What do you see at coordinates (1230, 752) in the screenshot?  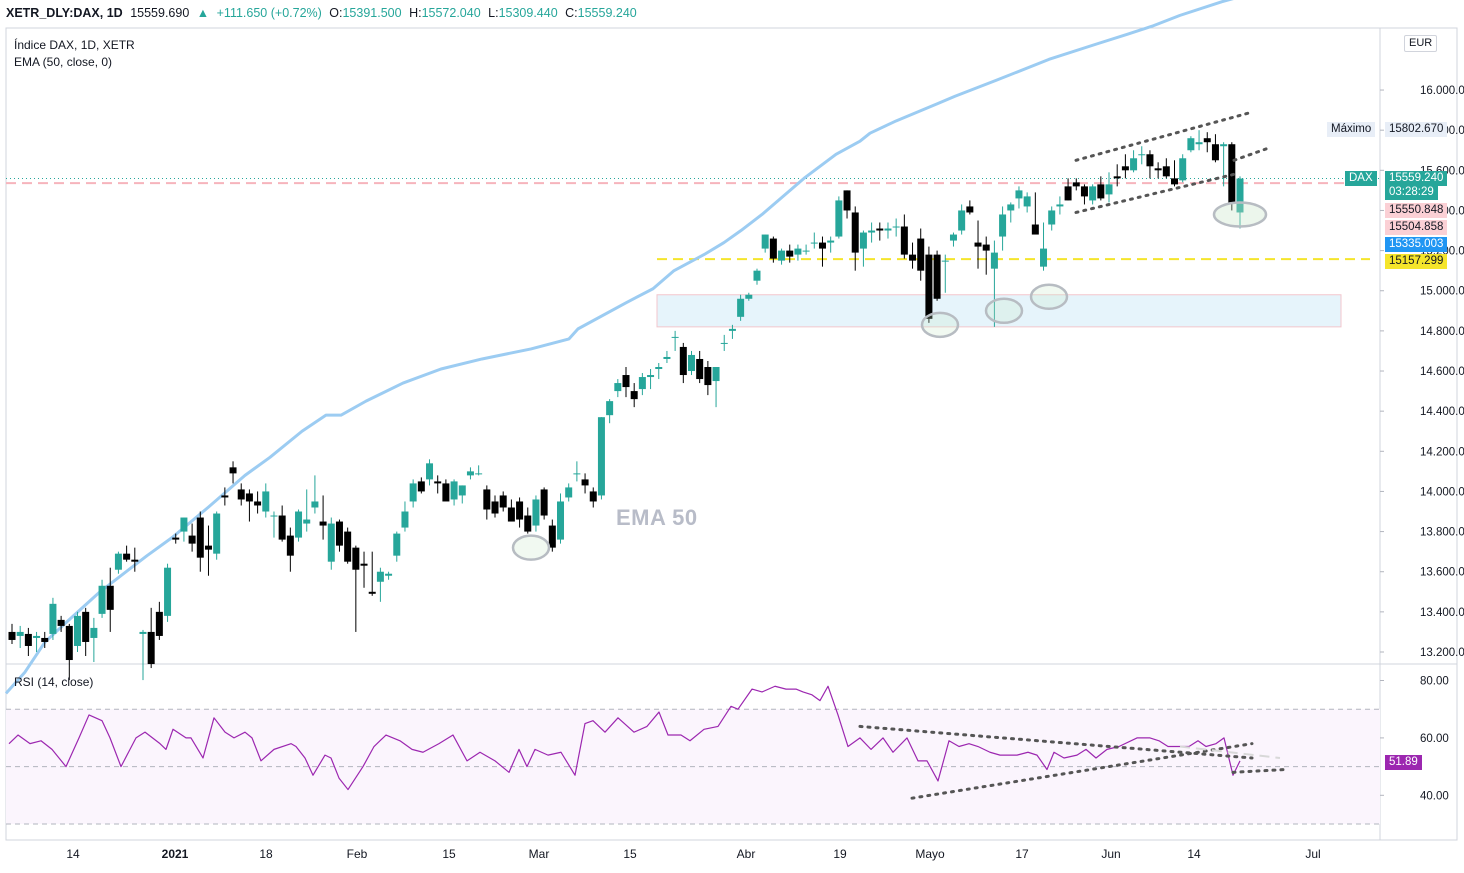 I see `rsi-dashed-line` at bounding box center [1230, 752].